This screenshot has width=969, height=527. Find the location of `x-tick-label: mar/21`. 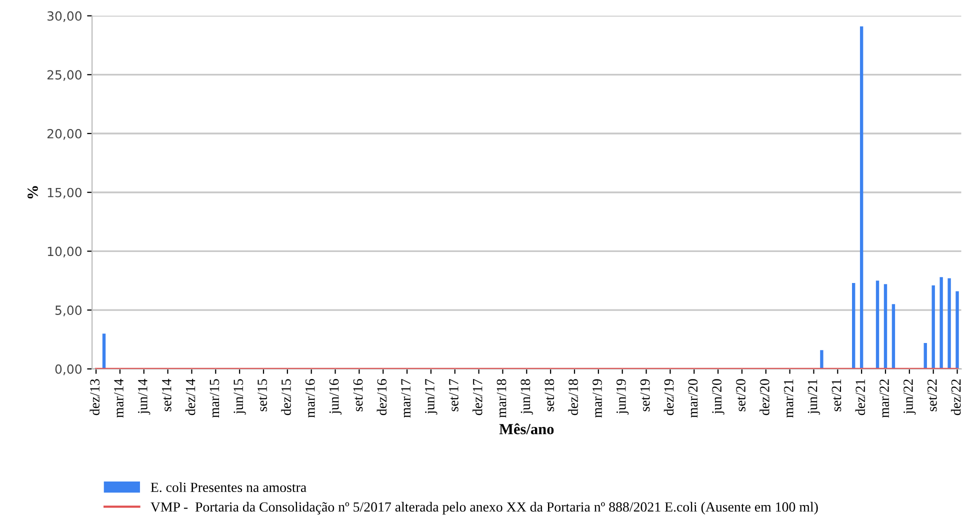

x-tick-label: mar/21 is located at coordinates (789, 398).